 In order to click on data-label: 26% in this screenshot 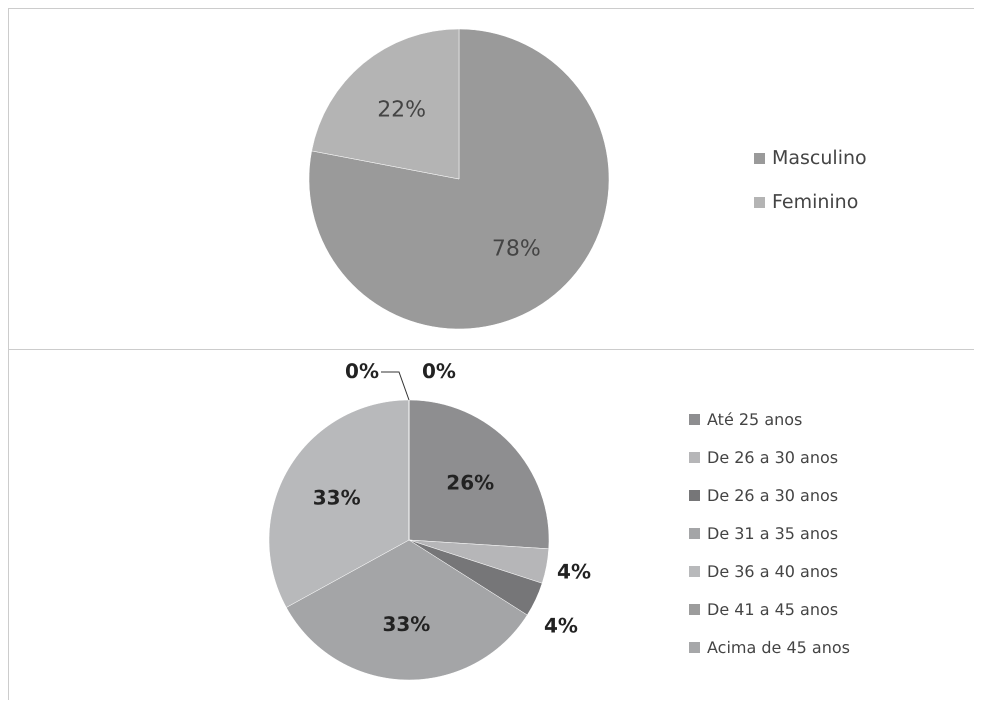, I will do `click(470, 482)`.